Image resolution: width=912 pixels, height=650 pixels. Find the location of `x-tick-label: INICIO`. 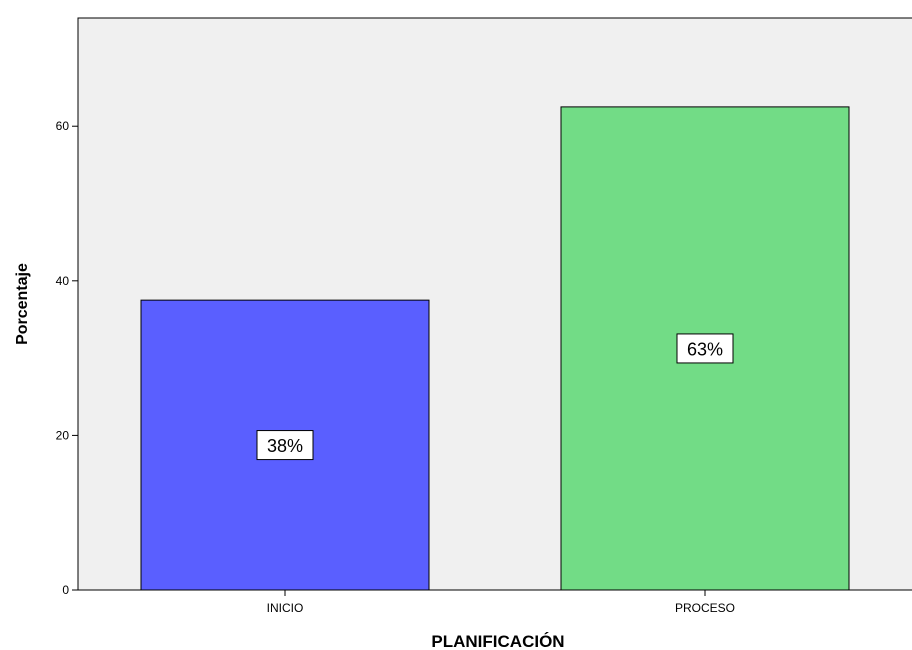

x-tick-label: INICIO is located at coordinates (285, 608).